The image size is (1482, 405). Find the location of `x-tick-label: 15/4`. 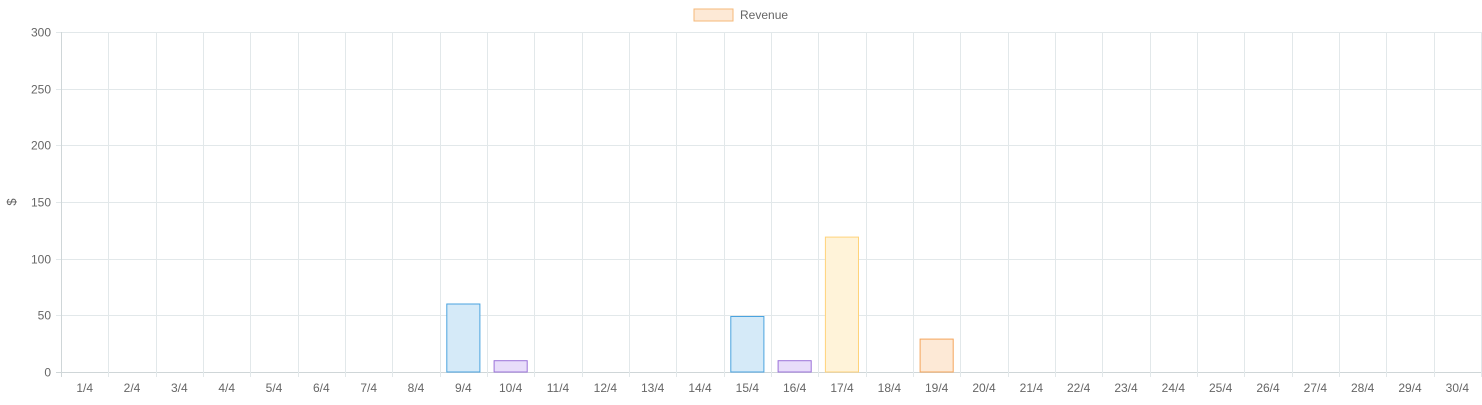

x-tick-label: 15/4 is located at coordinates (748, 388).